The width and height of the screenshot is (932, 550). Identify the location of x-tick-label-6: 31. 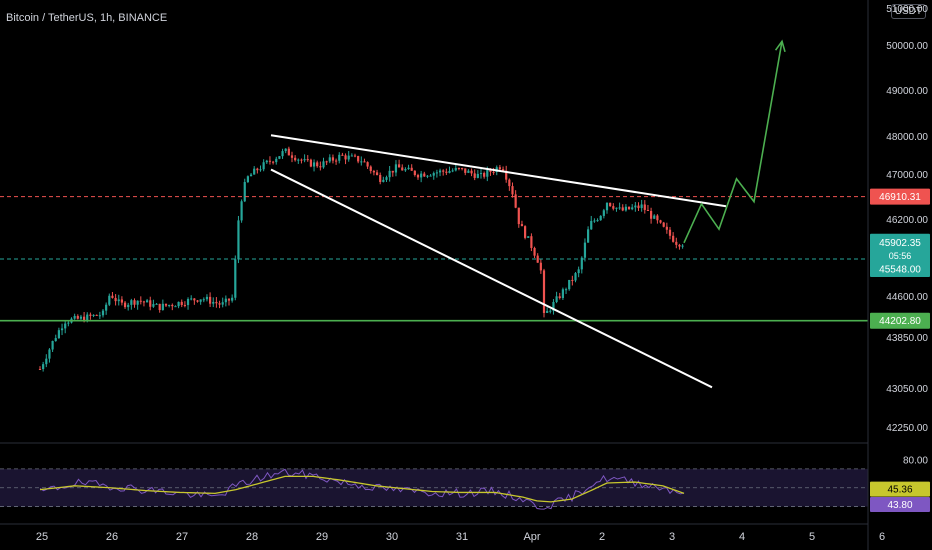
(462, 537).